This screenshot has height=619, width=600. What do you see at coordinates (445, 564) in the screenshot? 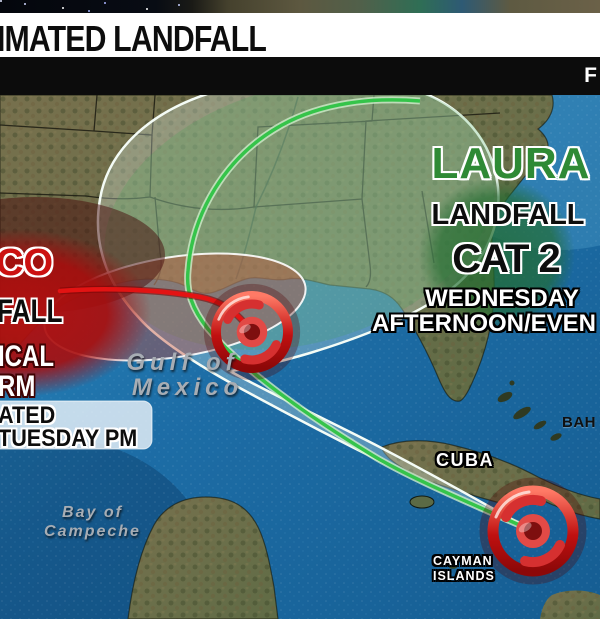
I see `cayman-islands-dots` at bounding box center [445, 564].